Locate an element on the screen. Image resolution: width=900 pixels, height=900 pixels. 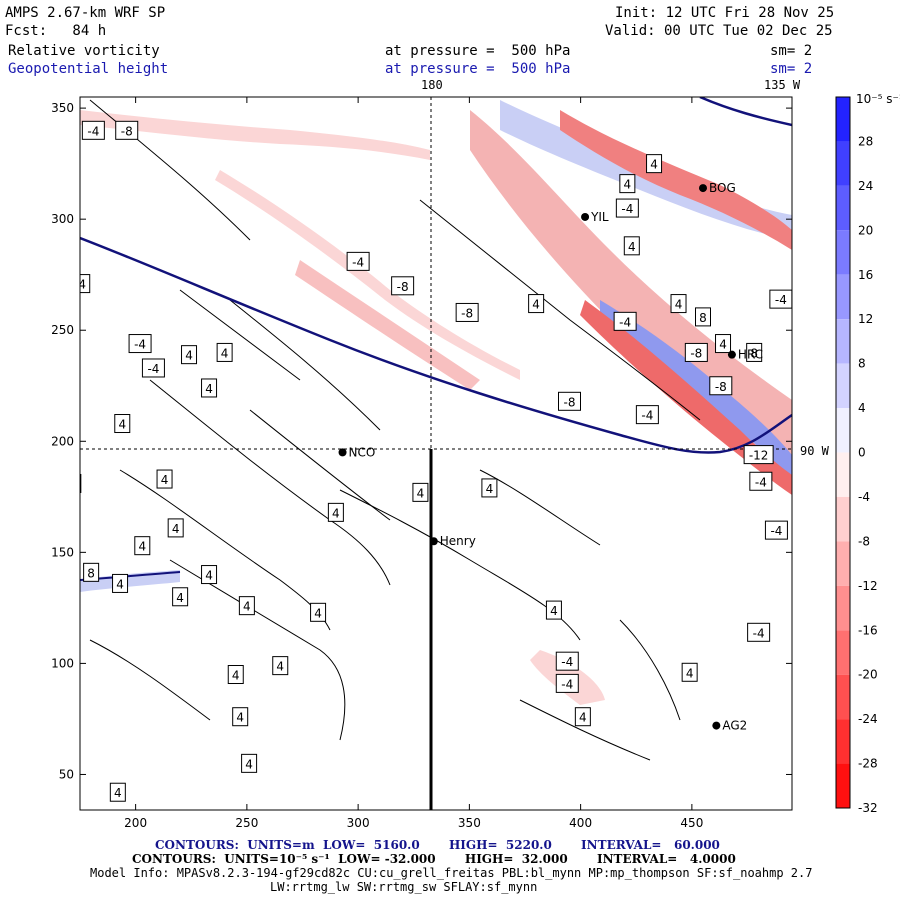
lon-180-label: 180 is located at coordinates (432, 85).